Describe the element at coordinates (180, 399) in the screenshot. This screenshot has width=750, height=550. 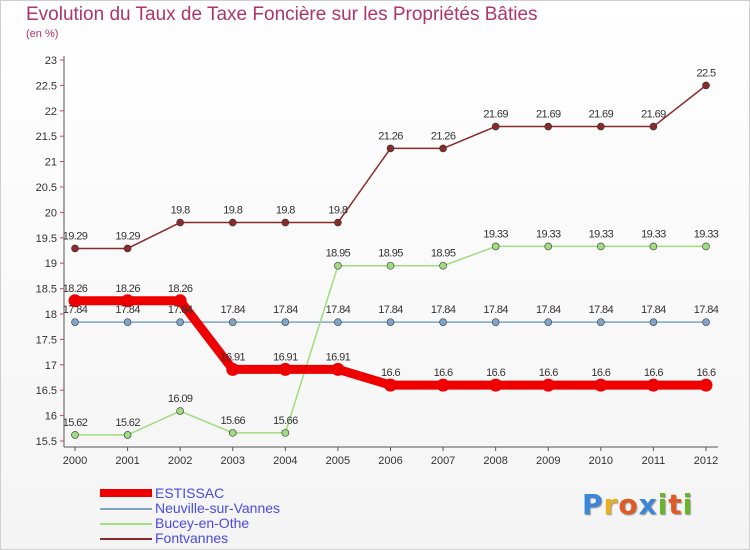
I see `data-label: 16.09` at that location.